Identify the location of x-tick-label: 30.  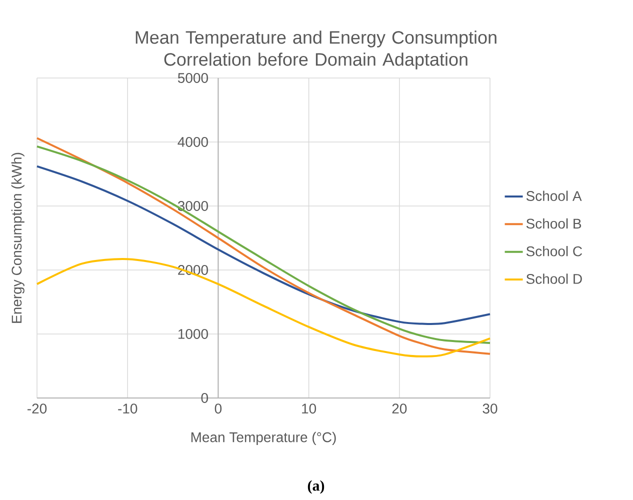
(490, 409).